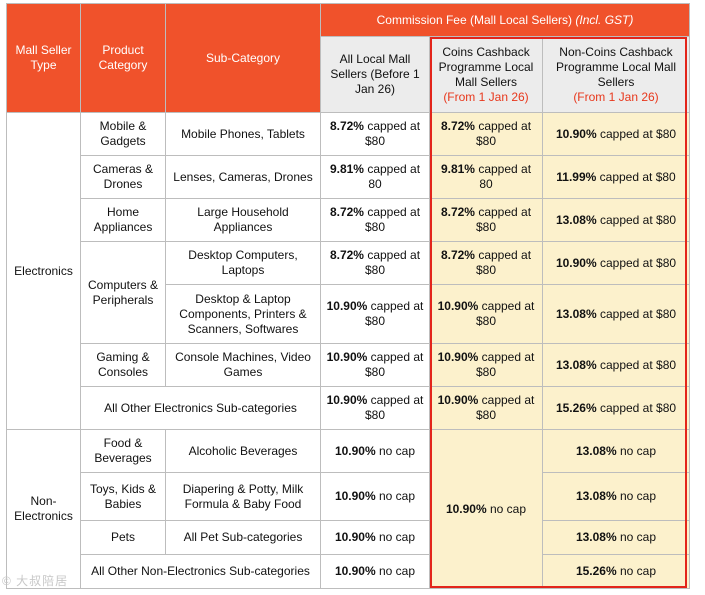  Describe the element at coordinates (604, 19) in the screenshot. I see `commission-note: (Incl. GST)` at that location.